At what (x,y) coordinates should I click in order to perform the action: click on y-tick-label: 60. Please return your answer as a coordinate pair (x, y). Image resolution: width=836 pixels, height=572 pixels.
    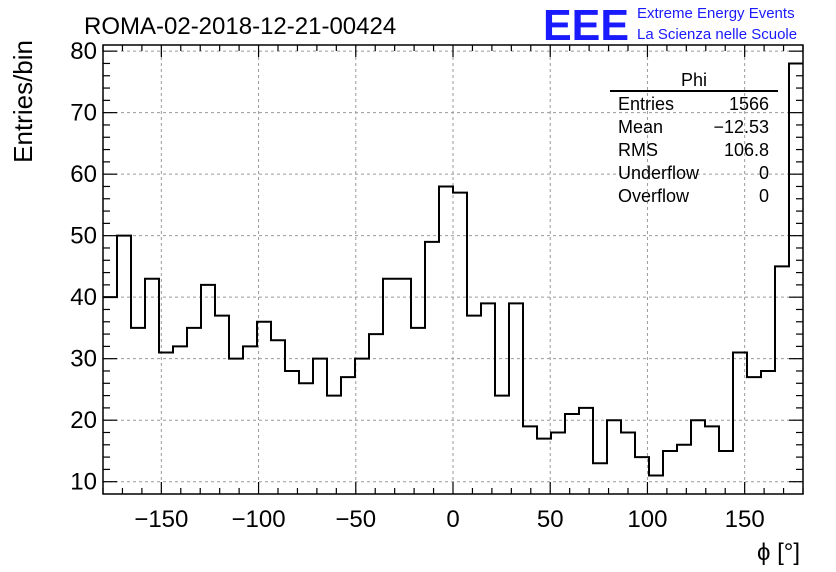
    Looking at the image, I should click on (83, 174).